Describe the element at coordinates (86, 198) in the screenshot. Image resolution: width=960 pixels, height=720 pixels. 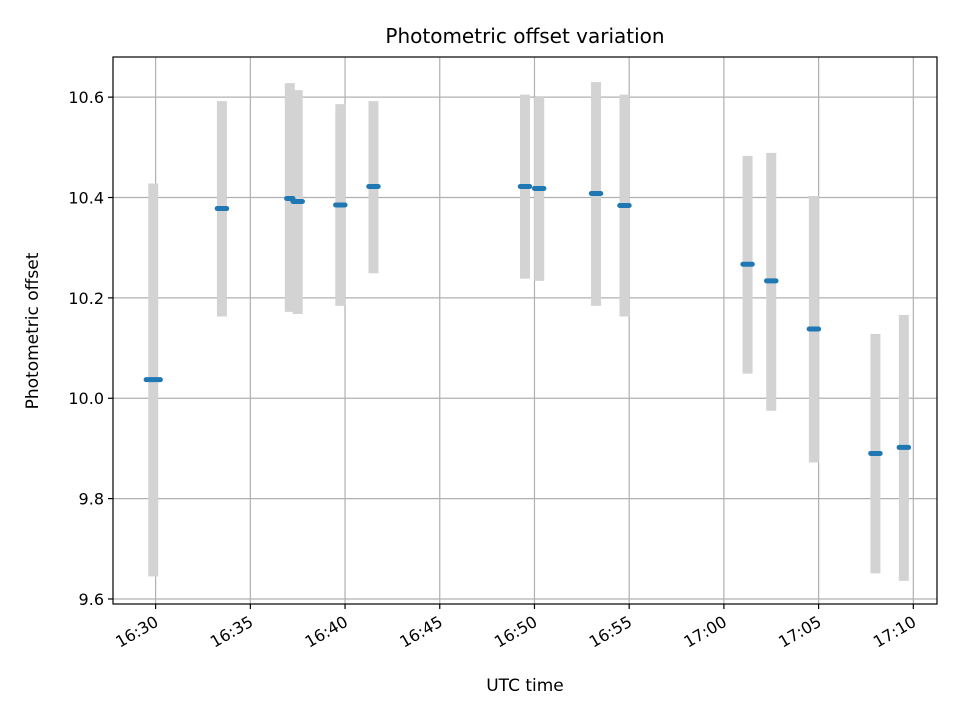
I see `y-tick-label: 10.4` at that location.